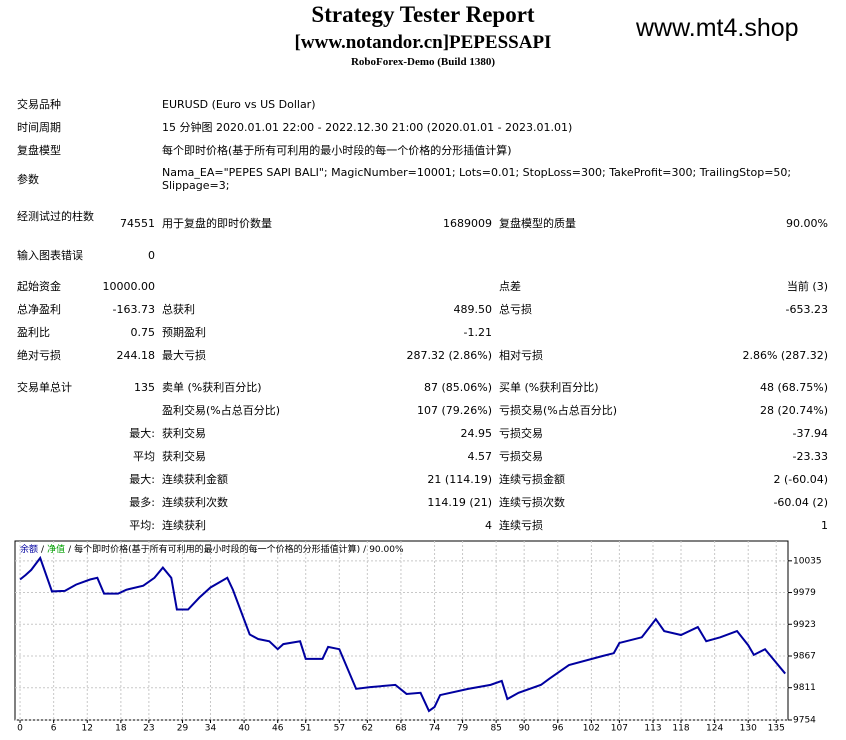  What do you see at coordinates (217, 223) in the screenshot?
I see `stat-label: 用于复盘的即时价数量` at bounding box center [217, 223].